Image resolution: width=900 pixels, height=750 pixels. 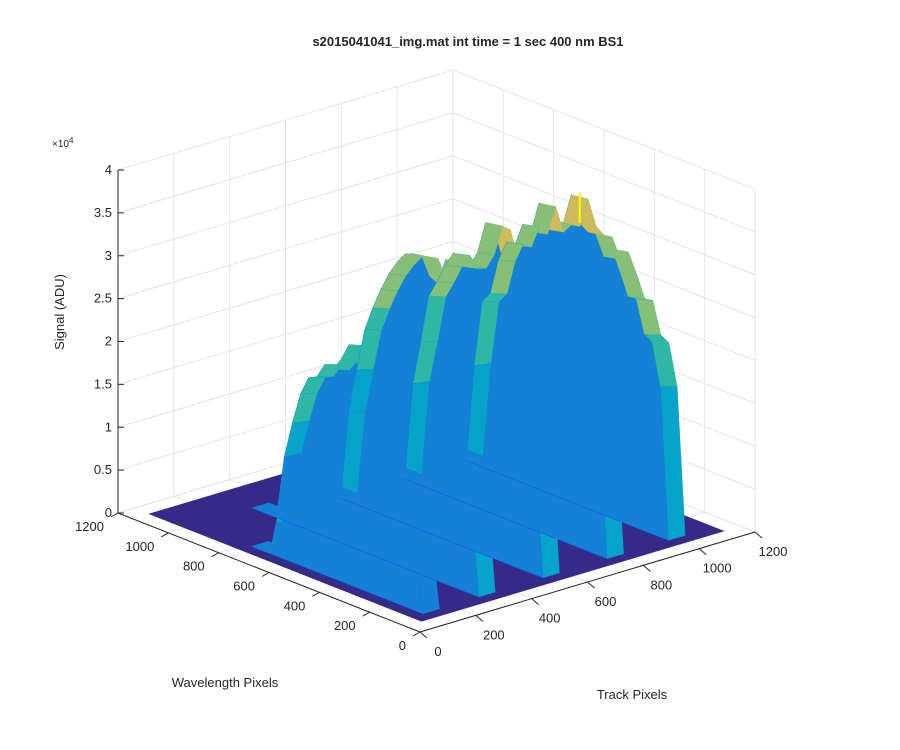 I want to click on z-tick-label: 2, so click(x=108, y=341).